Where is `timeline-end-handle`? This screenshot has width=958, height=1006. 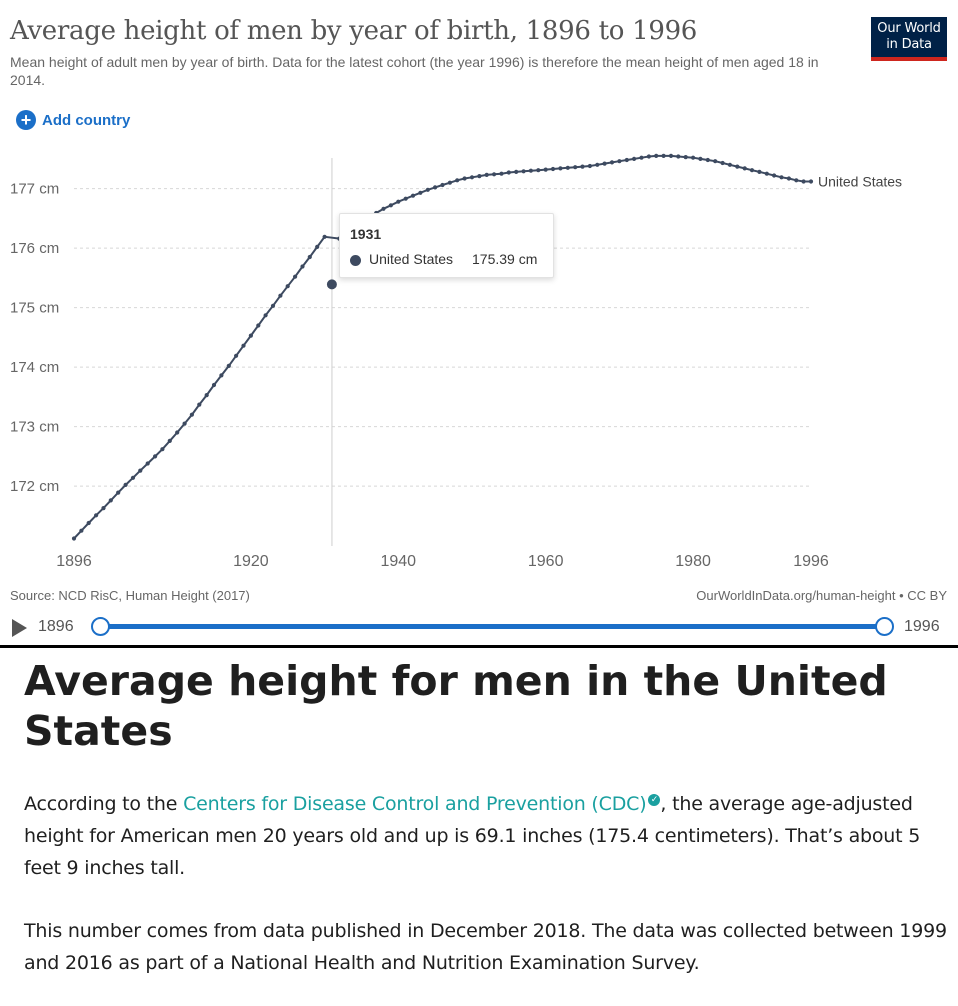
timeline-end-handle is located at coordinates (884, 626).